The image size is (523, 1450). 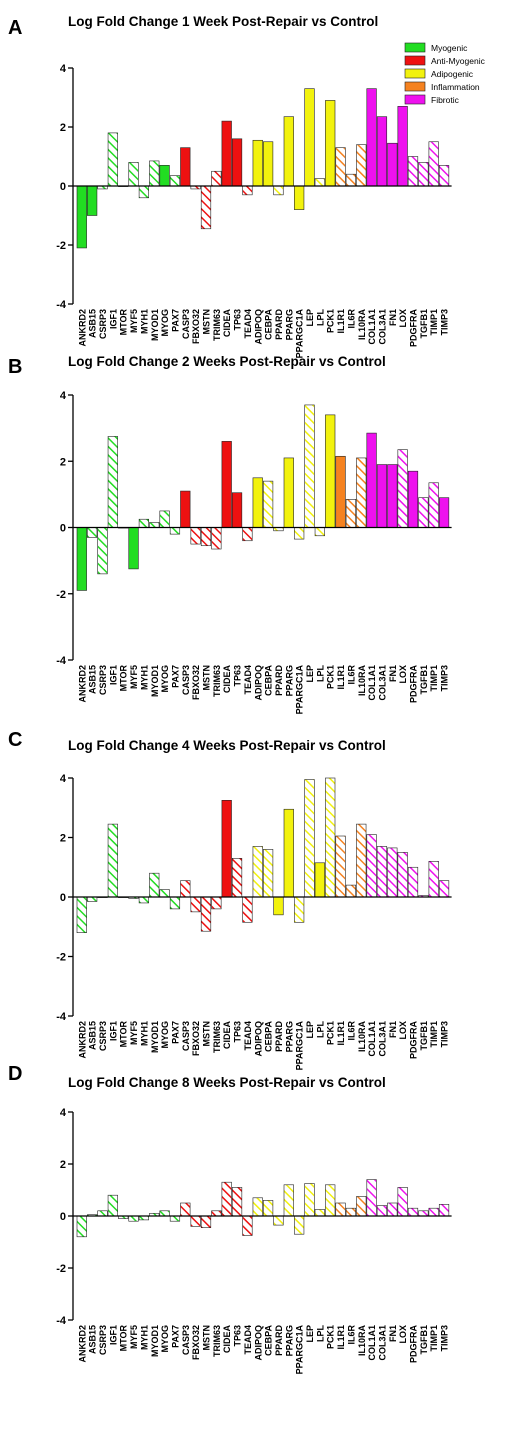 I want to click on bar-timp1, so click(x=433, y=164).